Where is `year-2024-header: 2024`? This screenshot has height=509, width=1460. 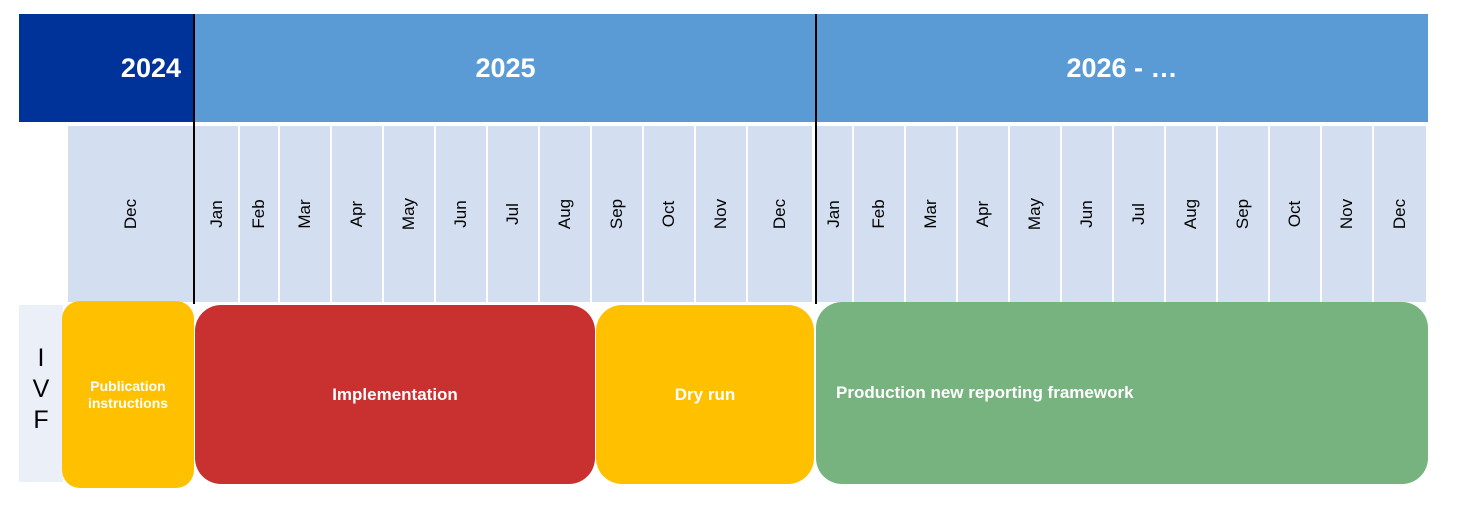
year-2024-header: 2024 is located at coordinates (107, 68).